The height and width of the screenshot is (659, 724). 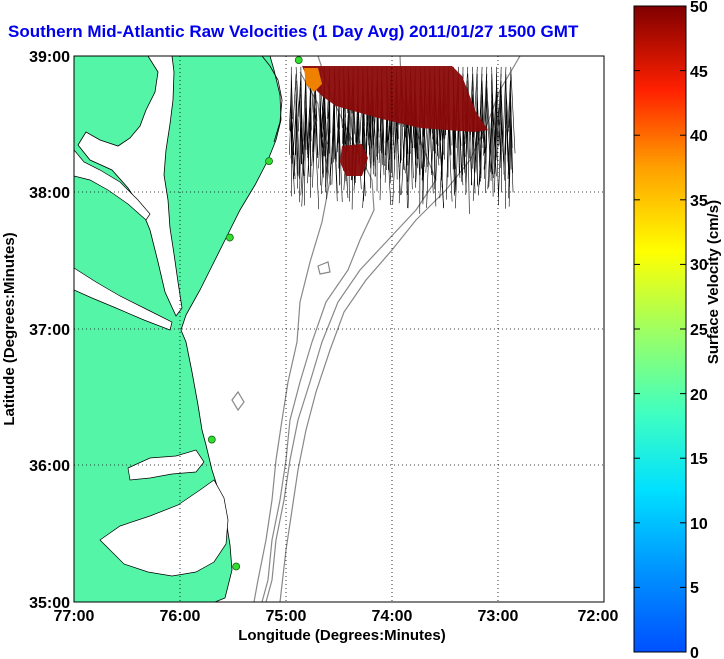 I want to click on colorbar, so click(x=660, y=329).